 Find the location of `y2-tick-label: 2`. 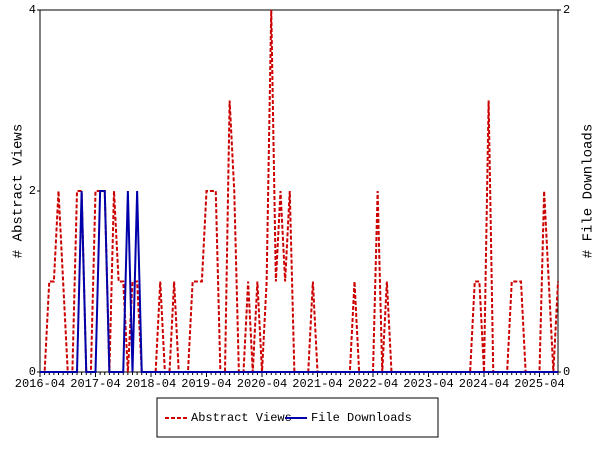

y2-tick-label: 2 is located at coordinates (566, 10).